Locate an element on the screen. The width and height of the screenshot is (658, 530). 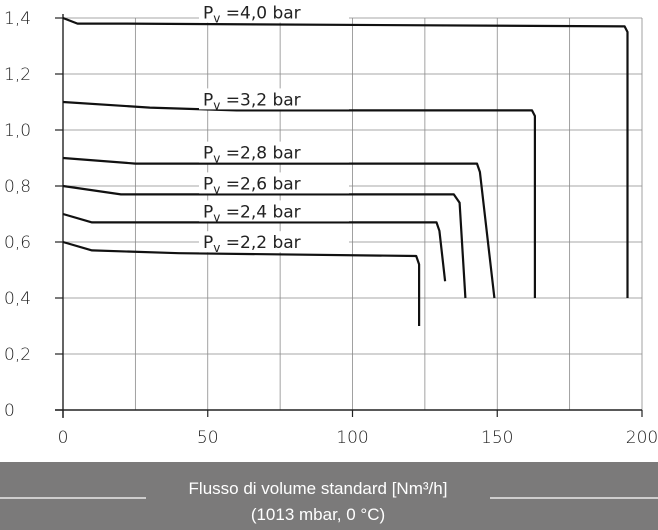
y-tick-label: 0,6 is located at coordinates (17, 243).